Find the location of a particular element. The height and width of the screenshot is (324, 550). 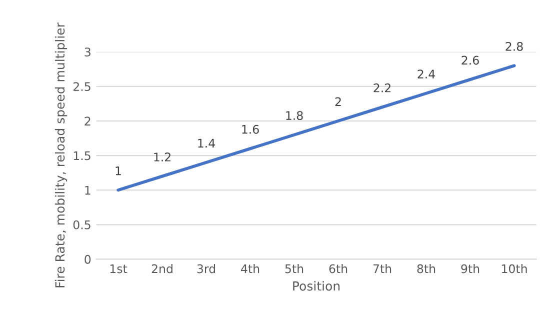

x-tick-label: 6th is located at coordinates (338, 269).